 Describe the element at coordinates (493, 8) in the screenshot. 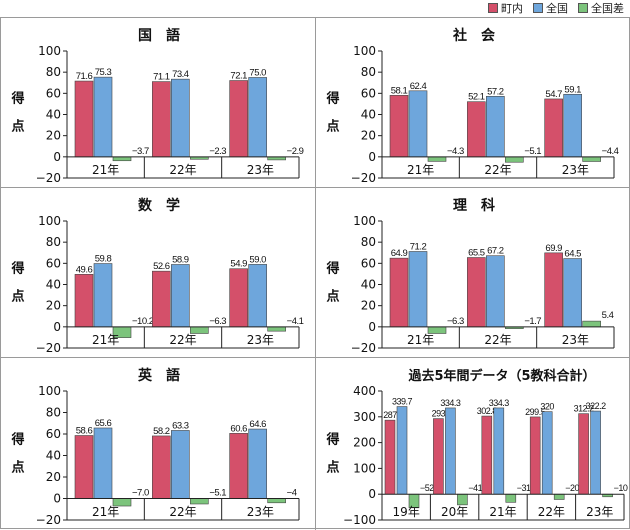

I see `legend-swatch-town` at that location.